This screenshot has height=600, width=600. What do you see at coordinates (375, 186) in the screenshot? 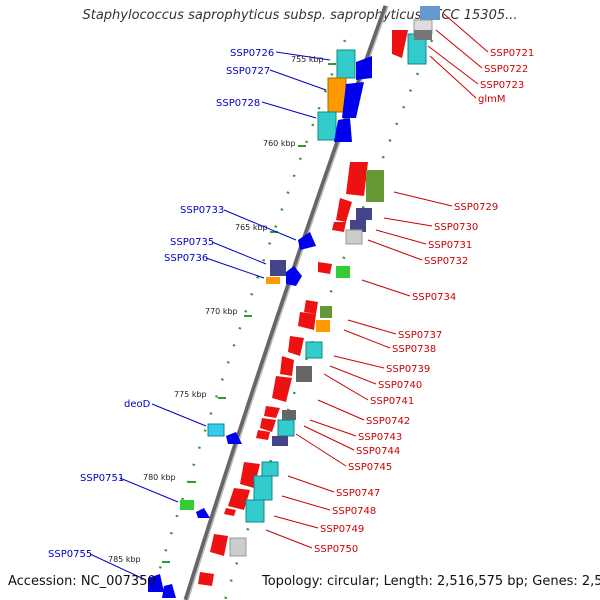
I see `gene-ssp0729-b` at bounding box center [375, 186].